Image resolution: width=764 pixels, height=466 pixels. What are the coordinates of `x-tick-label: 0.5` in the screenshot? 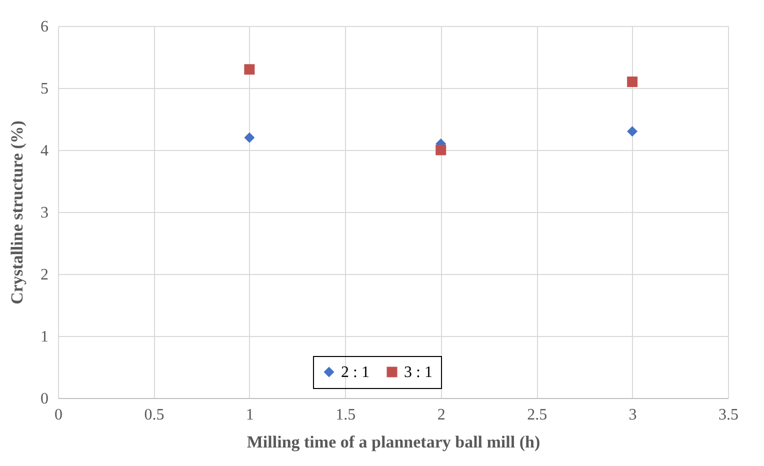 It's located at (154, 415).